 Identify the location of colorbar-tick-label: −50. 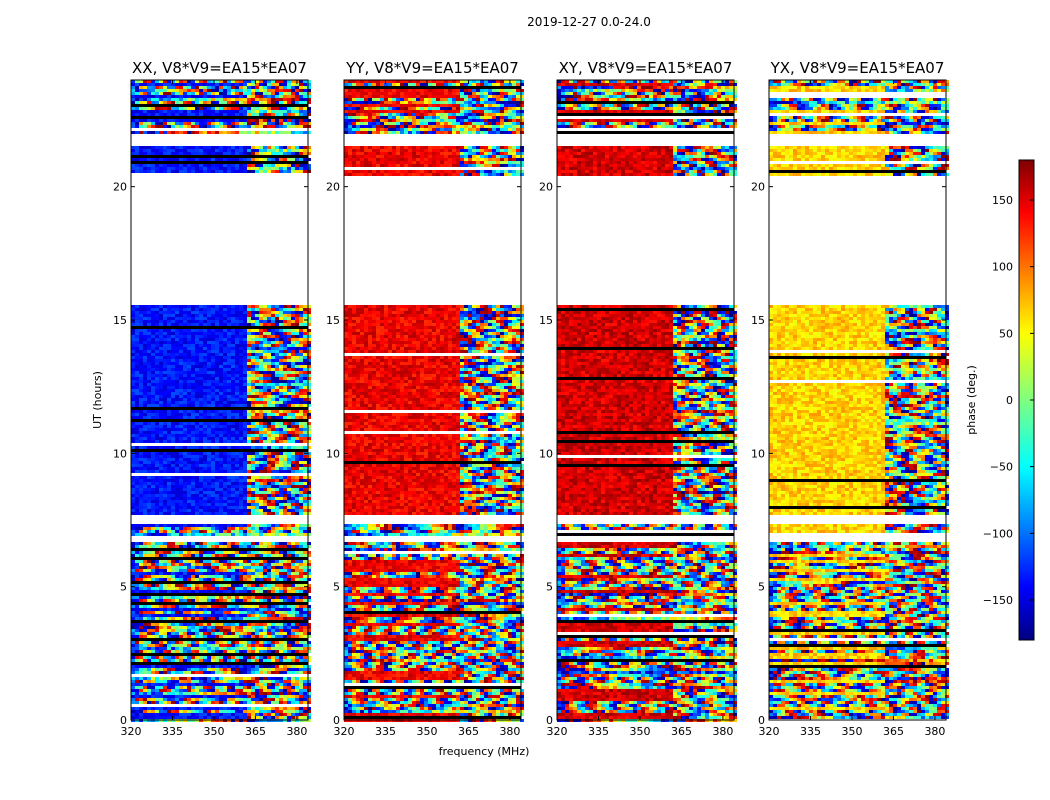
(1001, 467).